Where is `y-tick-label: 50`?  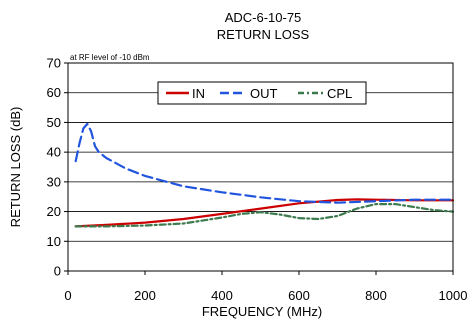 y-tick-label: 50 is located at coordinates (54, 122).